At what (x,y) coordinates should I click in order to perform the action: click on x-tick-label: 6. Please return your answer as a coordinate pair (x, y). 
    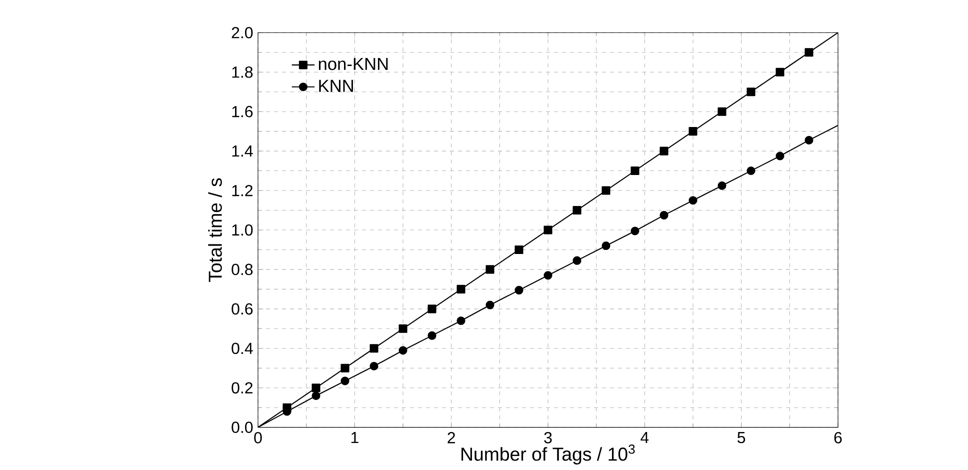
    Looking at the image, I should click on (838, 438).